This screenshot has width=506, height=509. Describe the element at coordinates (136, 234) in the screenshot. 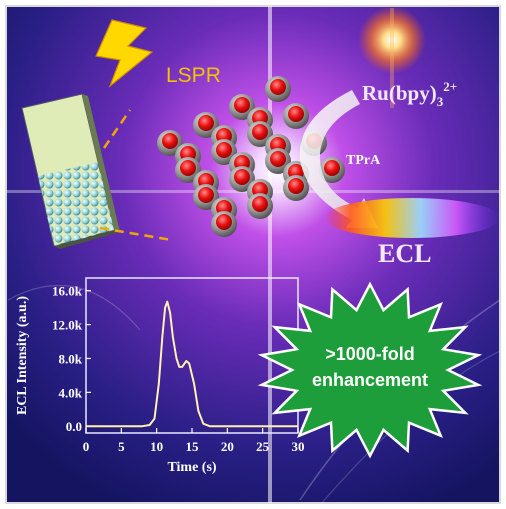

I see `zoom-line-bottom` at that location.